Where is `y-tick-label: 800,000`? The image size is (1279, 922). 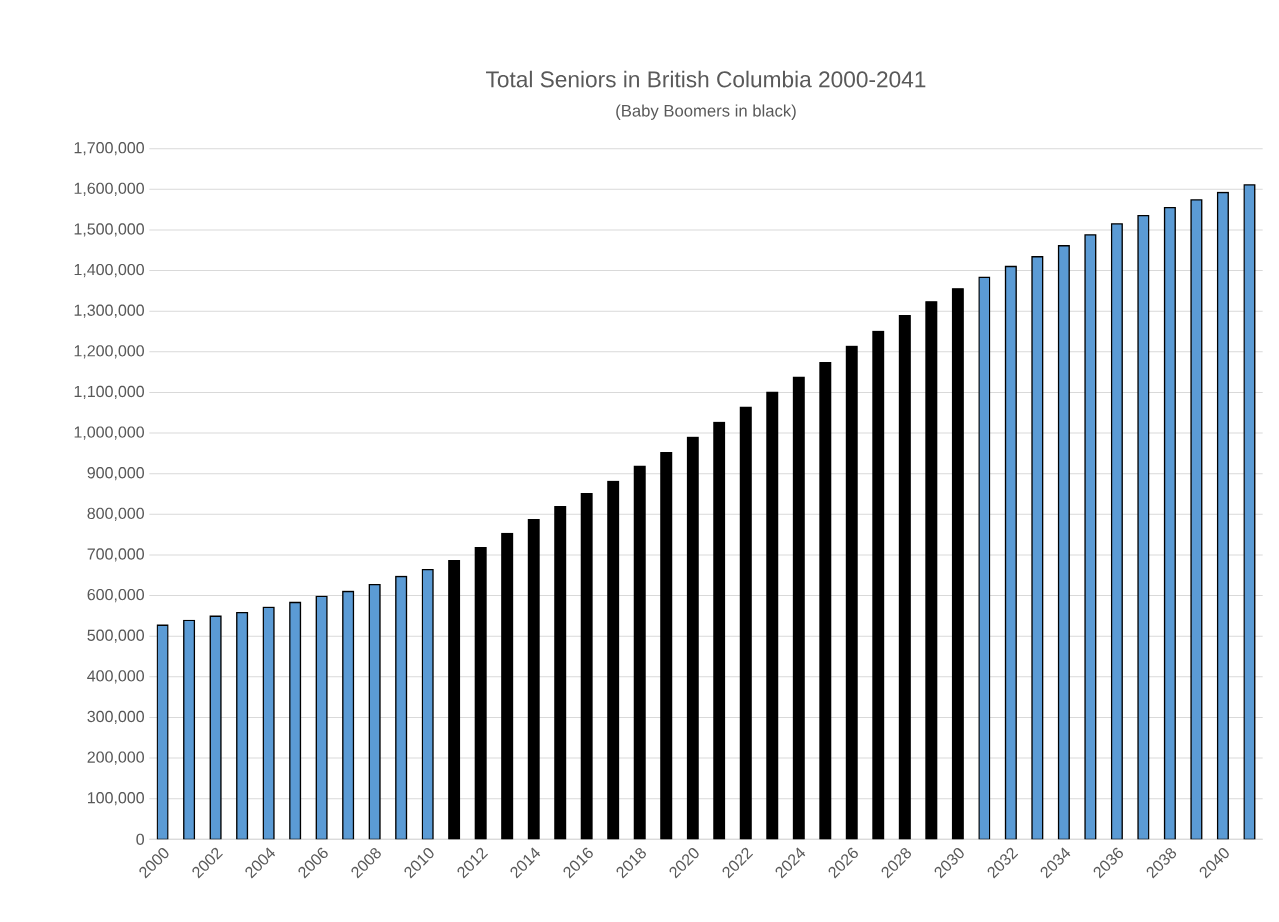
y-tick-label: 800,000 is located at coordinates (115, 514).